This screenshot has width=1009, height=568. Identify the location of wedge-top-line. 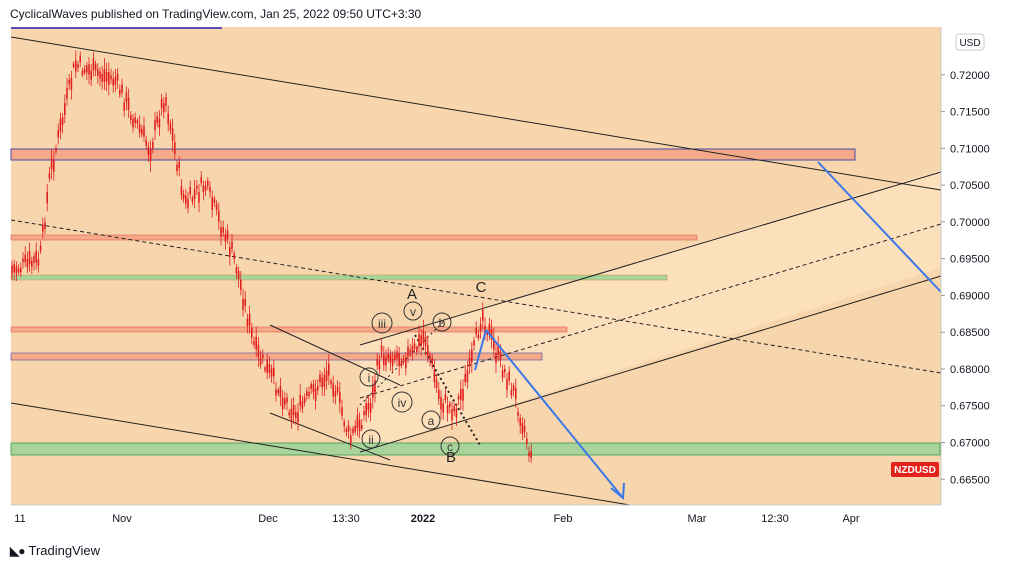
(335, 355).